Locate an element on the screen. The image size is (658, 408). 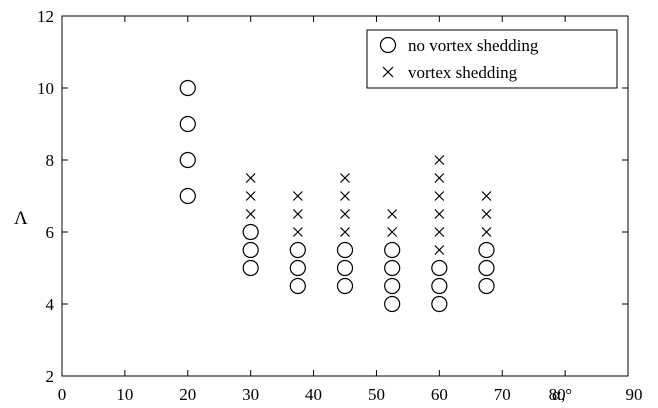
y-axis-label: Λ is located at coordinates (21, 218).